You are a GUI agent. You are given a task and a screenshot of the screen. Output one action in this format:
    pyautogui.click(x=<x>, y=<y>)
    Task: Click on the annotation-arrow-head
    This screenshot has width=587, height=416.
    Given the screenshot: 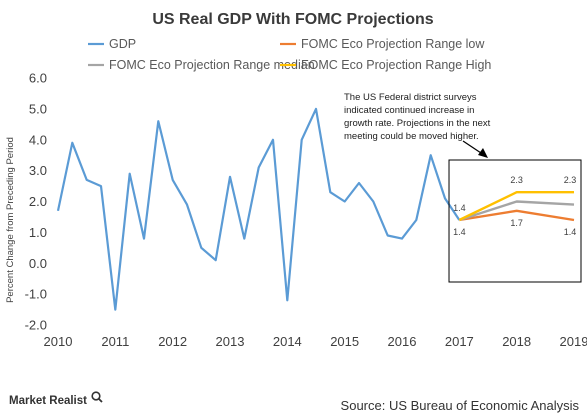 What is the action you would take?
    pyautogui.click(x=483, y=153)
    